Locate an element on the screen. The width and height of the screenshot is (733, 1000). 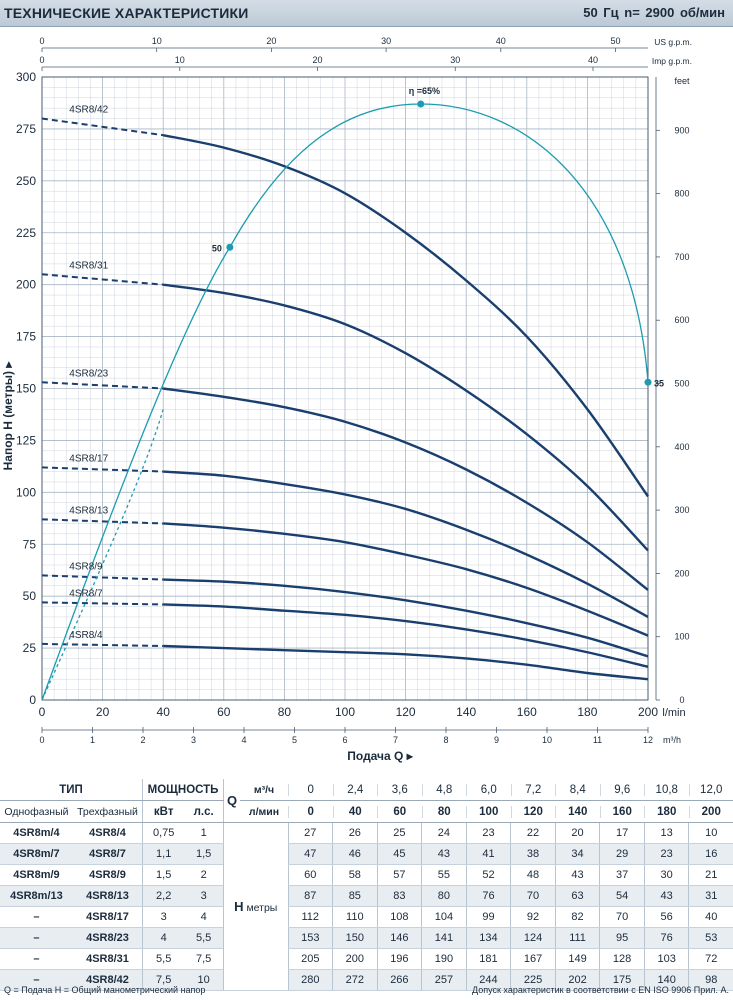
y-axis-title: Напор H (метры) ▸ is located at coordinates (8, 416).